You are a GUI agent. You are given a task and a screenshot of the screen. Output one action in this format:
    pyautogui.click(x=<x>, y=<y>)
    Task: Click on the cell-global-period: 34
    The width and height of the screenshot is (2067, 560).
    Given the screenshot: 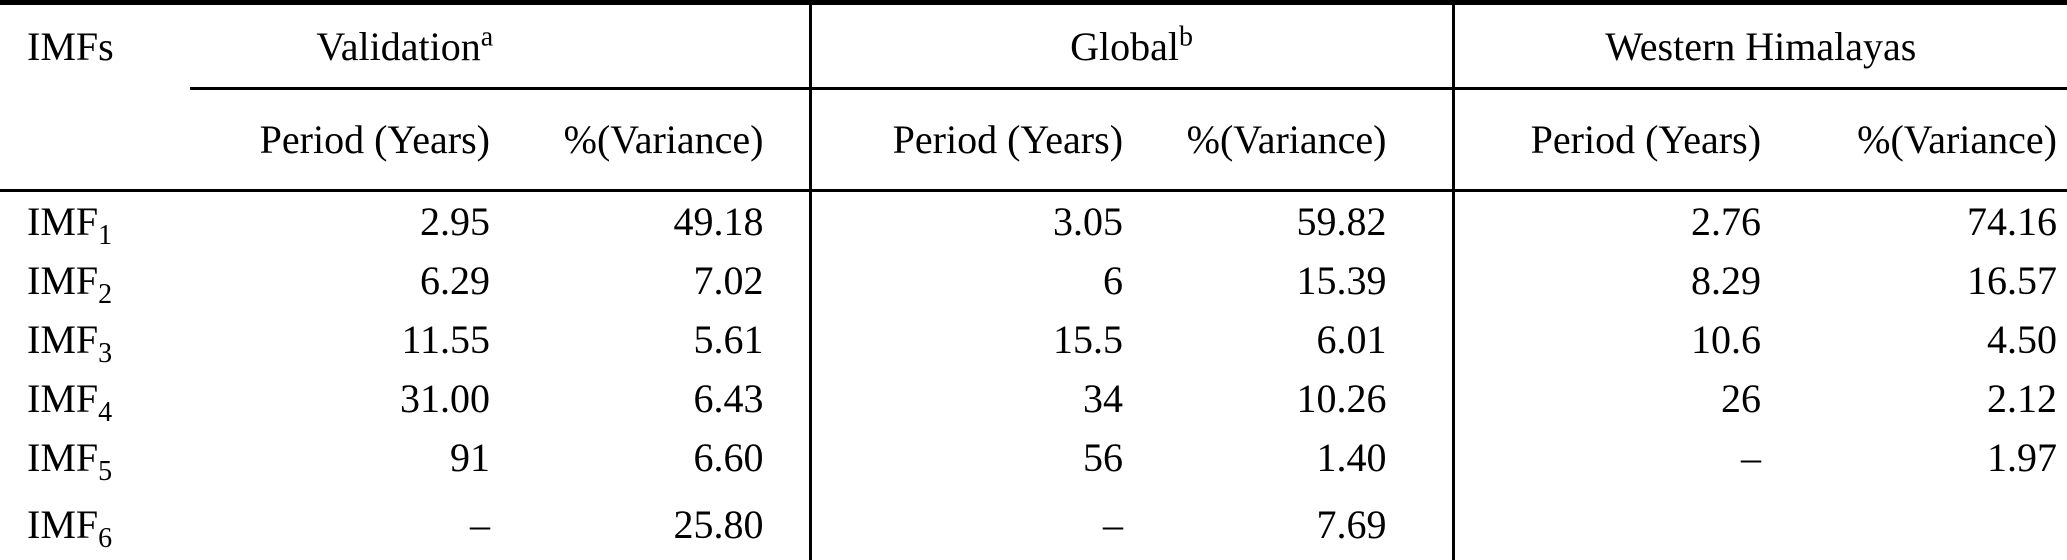 What is the action you would take?
    pyautogui.click(x=1103, y=398)
    